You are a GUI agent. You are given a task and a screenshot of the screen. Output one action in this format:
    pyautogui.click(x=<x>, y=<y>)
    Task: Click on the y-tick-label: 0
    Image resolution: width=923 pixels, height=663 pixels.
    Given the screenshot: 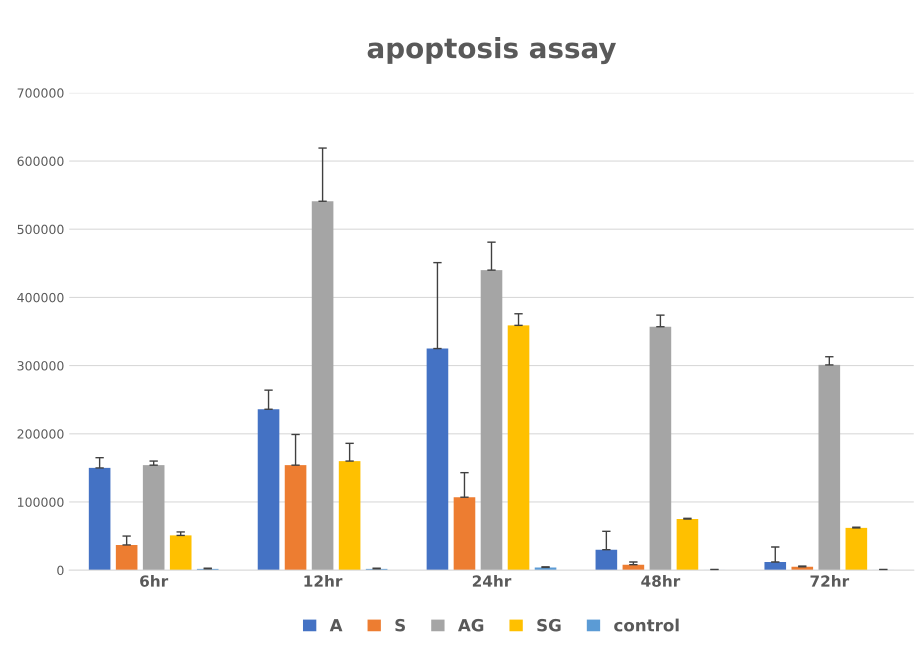 What is the action you would take?
    pyautogui.click(x=60, y=571)
    